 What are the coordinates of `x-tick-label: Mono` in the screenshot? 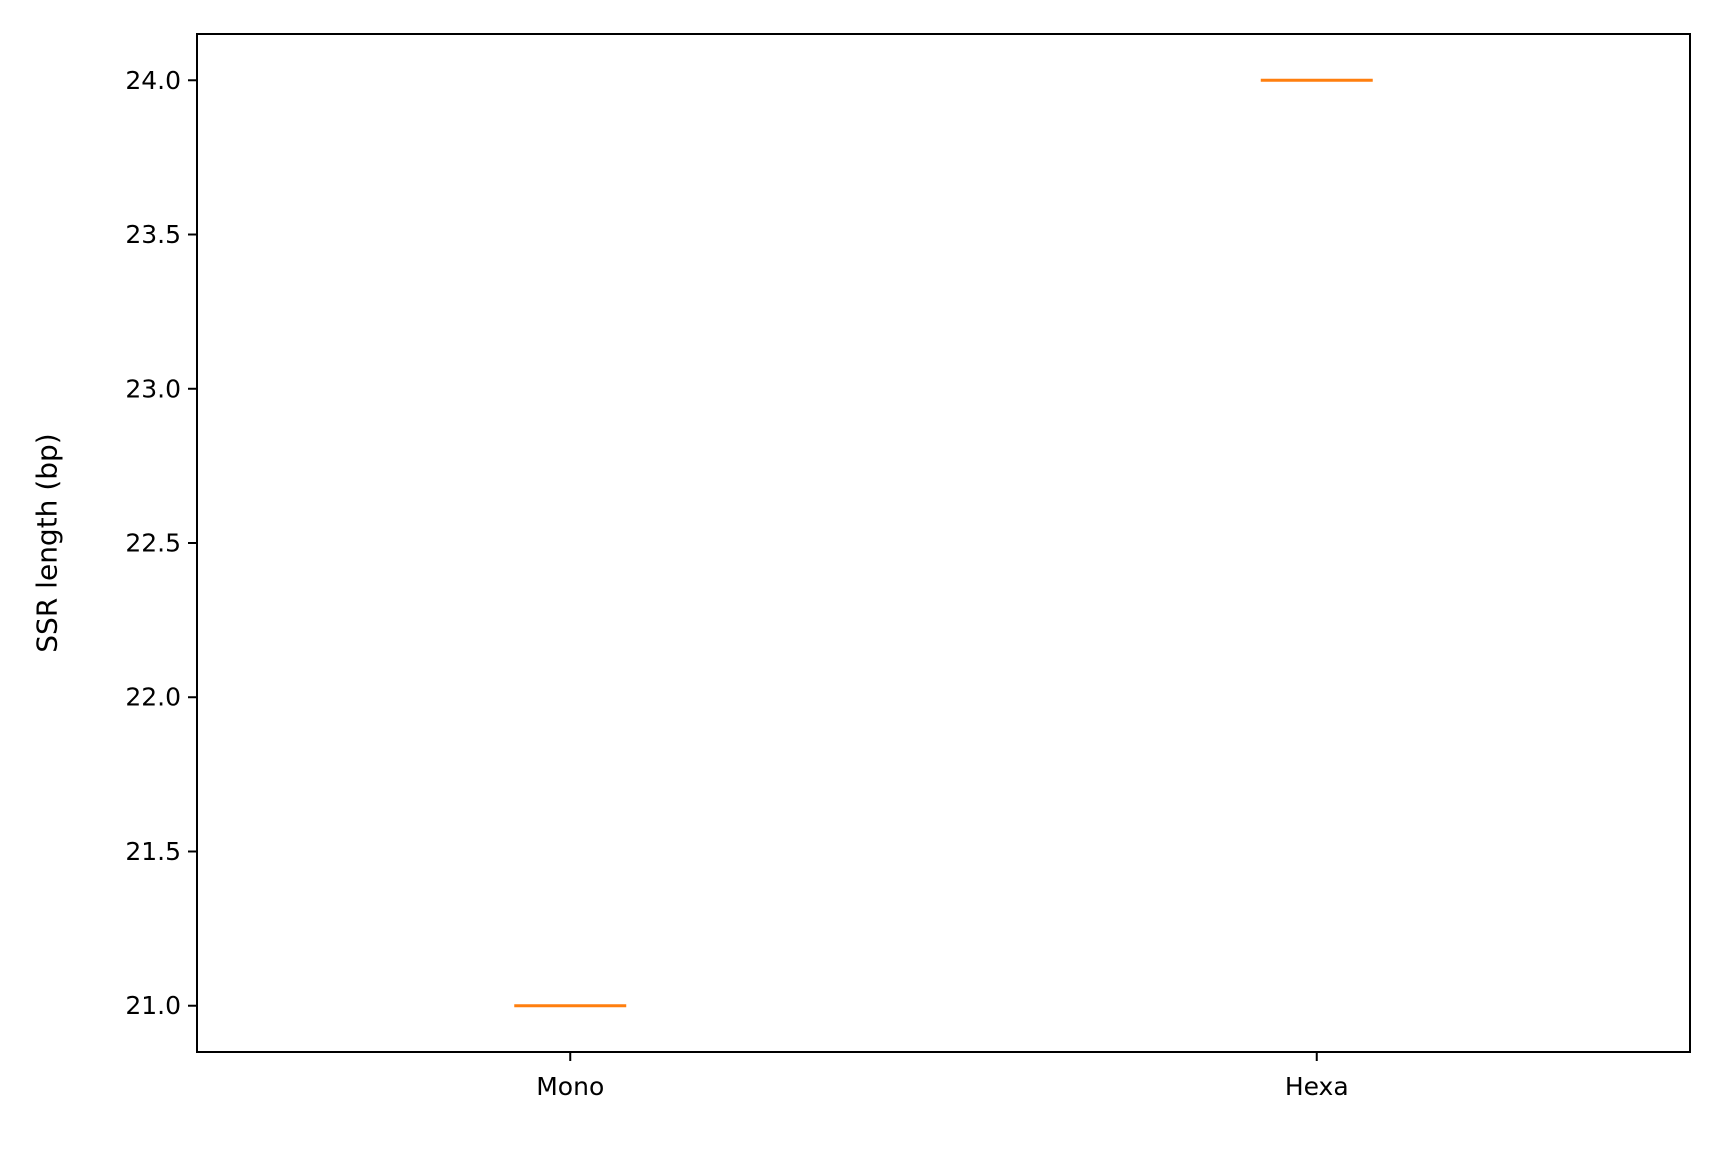 It's located at (570, 1086).